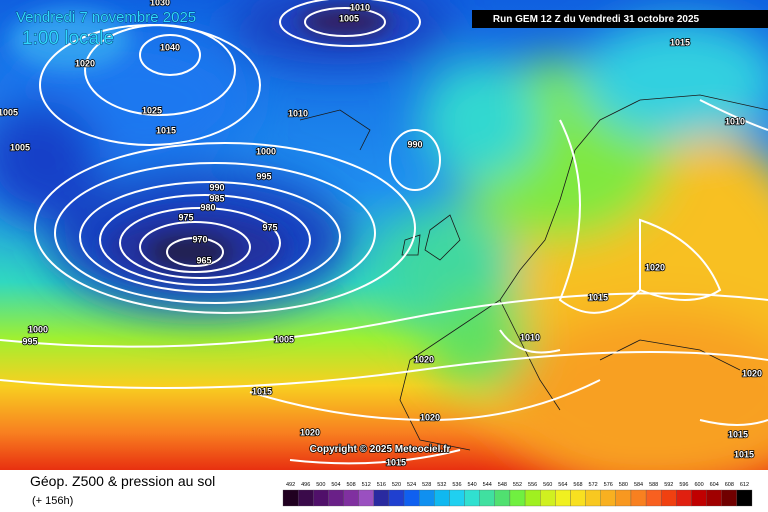 Image resolution: width=768 pixels, height=512 pixels. What do you see at coordinates (52, 501) in the screenshot?
I see `legend-lead: (+ 156h)` at bounding box center [52, 501].